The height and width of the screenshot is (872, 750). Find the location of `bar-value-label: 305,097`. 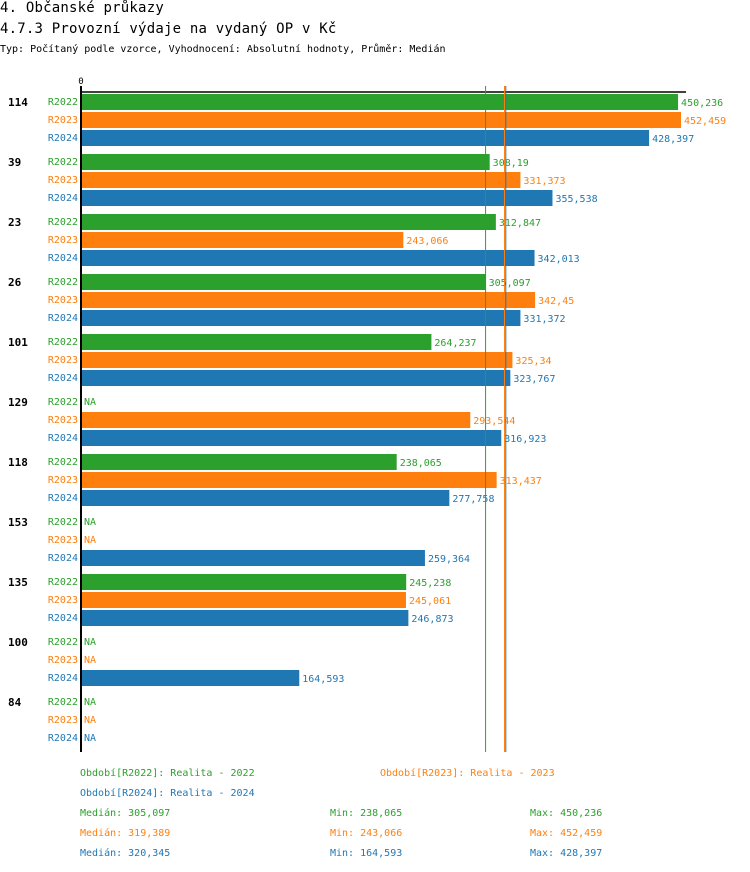

bar-value-label: 305,097 is located at coordinates (510, 283).